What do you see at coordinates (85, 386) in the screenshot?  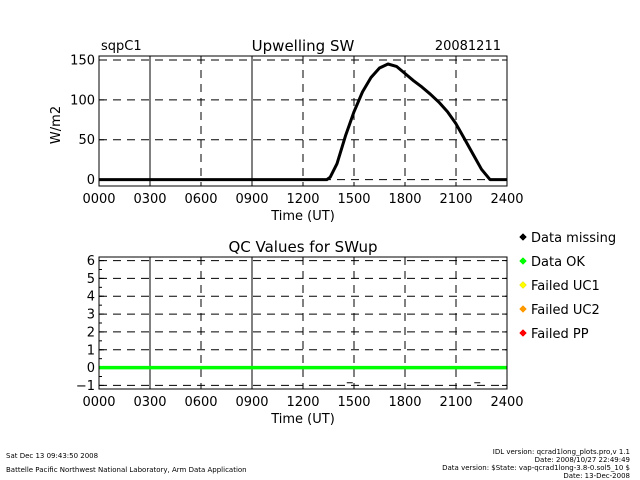 I see `y-tick-label: −1` at bounding box center [85, 386].